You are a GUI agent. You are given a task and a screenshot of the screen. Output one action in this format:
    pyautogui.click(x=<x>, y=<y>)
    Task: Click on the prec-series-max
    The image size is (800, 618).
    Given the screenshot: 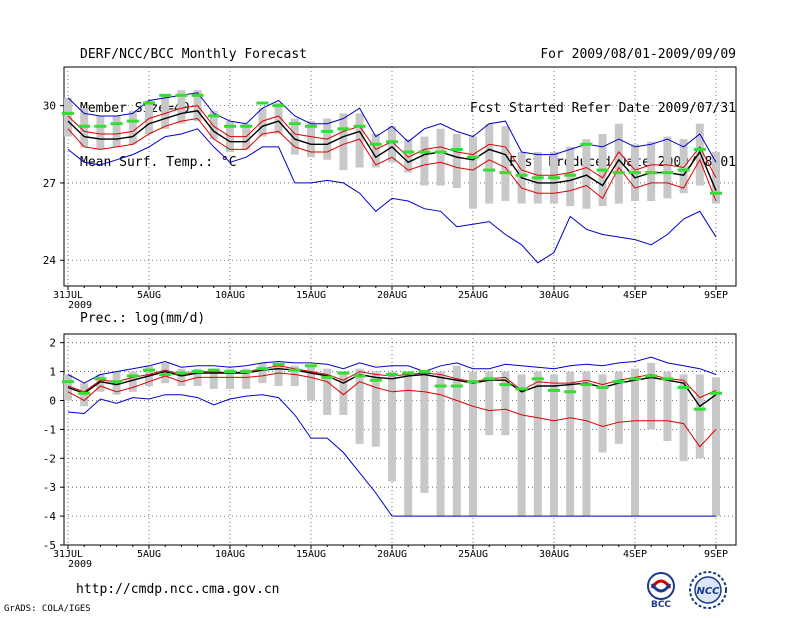 What is the action you would take?
    pyautogui.click(x=392, y=370)
    